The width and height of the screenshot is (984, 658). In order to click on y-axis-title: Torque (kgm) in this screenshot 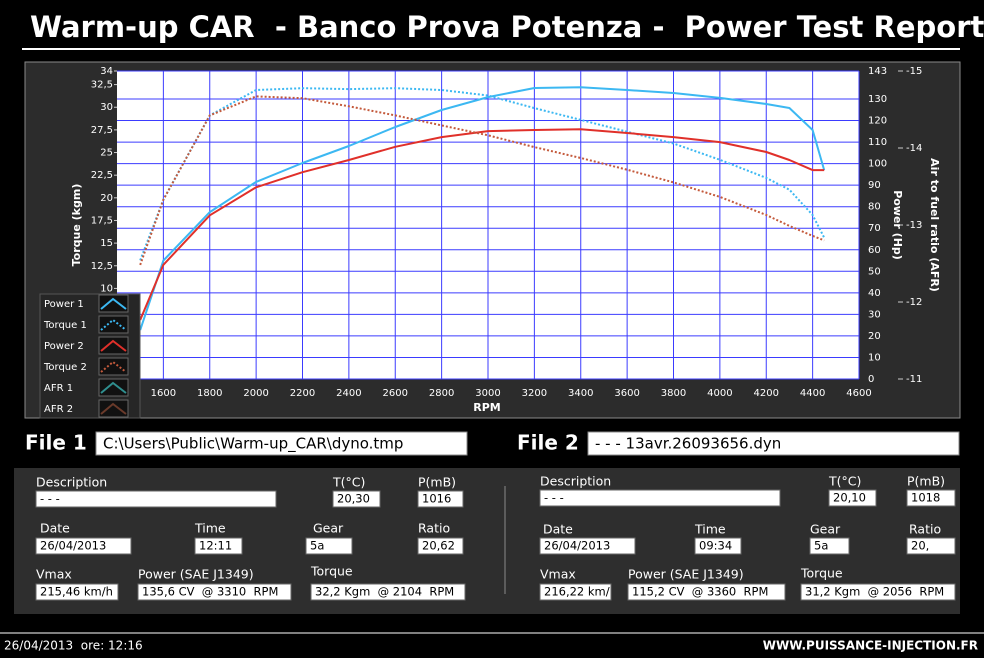, I will do `click(76, 225)`.